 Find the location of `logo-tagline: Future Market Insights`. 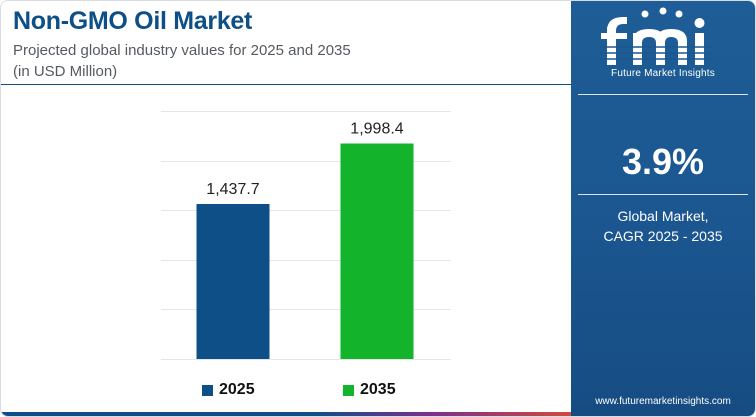

logo-tagline: Future Market Insights is located at coordinates (663, 73).